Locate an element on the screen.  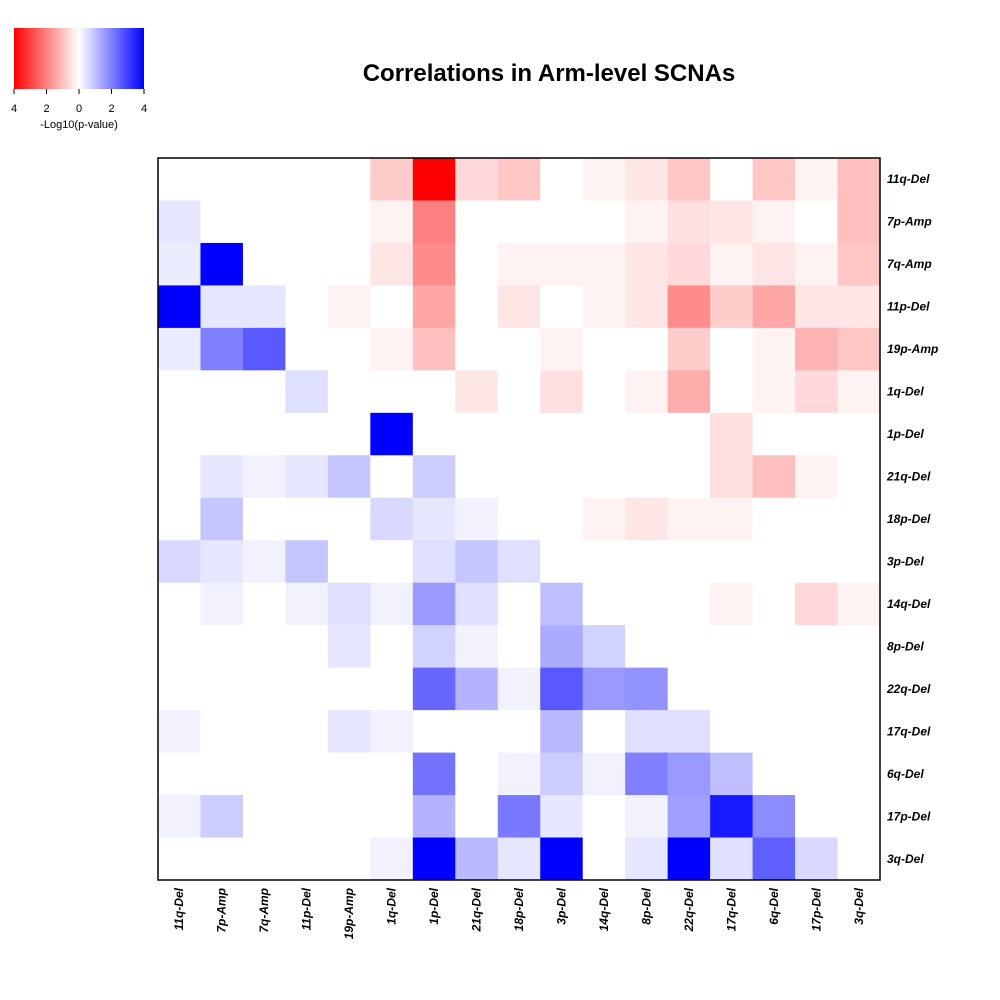
heatmap-cell-8p-Del-22q-Del is located at coordinates (689, 647).